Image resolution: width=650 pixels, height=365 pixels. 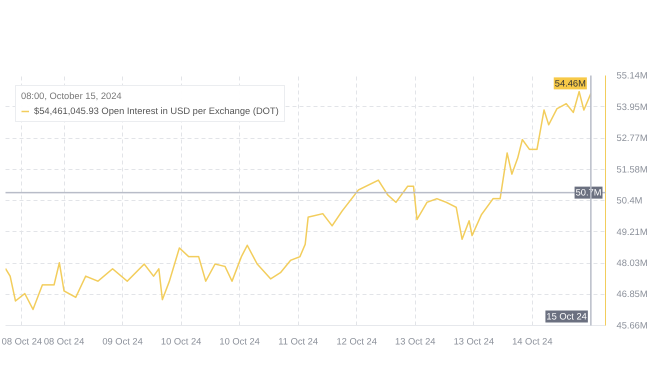 What do you see at coordinates (632, 169) in the screenshot?
I see `y-tick-label: 51.58M` at bounding box center [632, 169].